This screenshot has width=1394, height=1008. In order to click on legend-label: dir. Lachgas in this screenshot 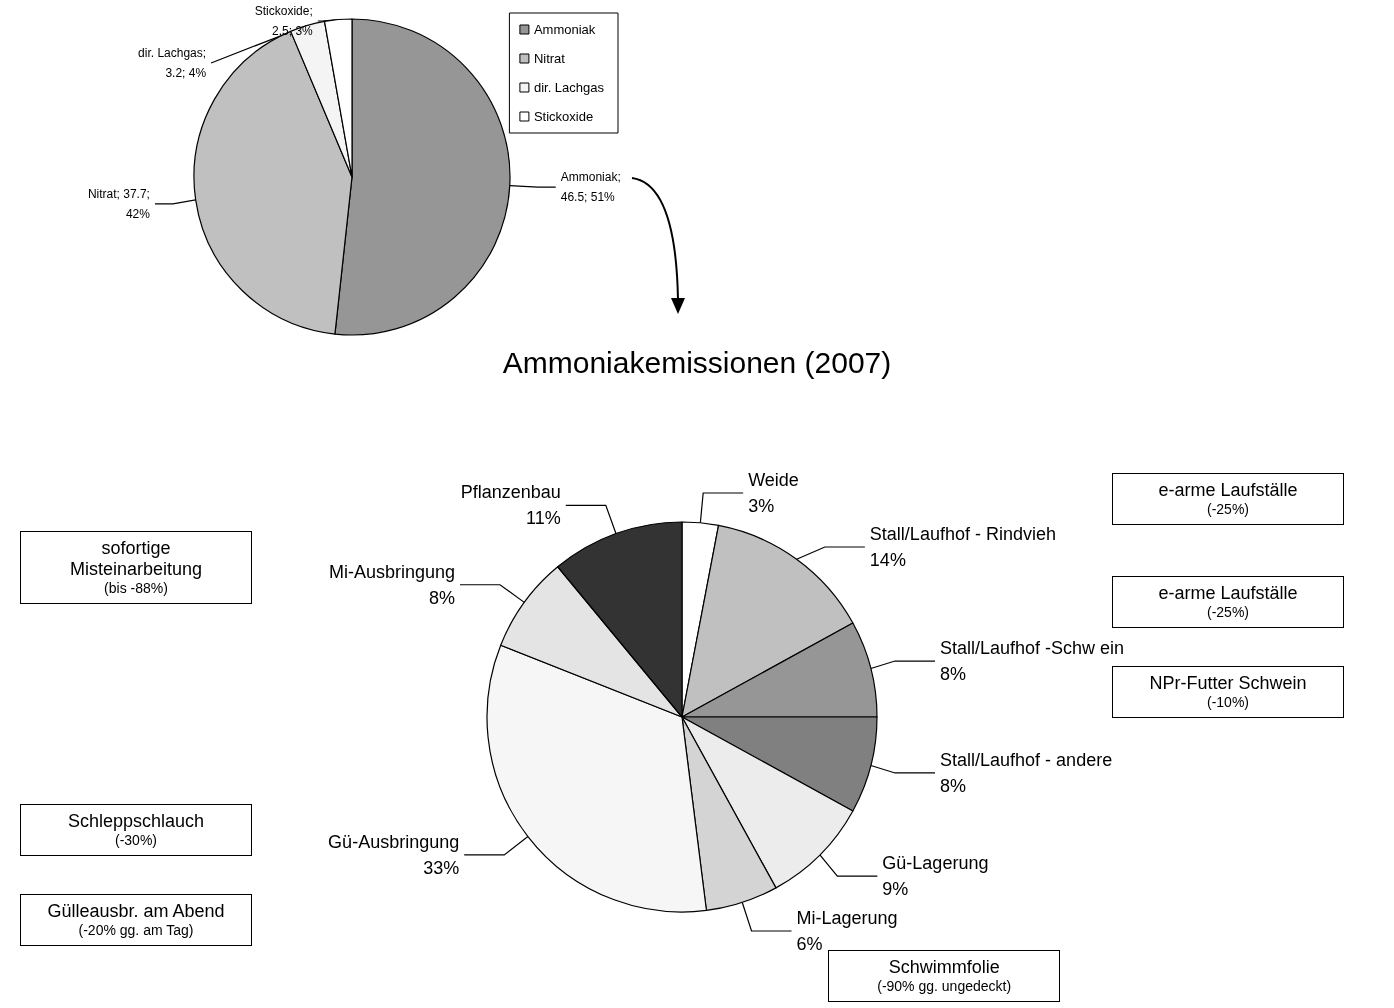, I will do `click(569, 87)`.